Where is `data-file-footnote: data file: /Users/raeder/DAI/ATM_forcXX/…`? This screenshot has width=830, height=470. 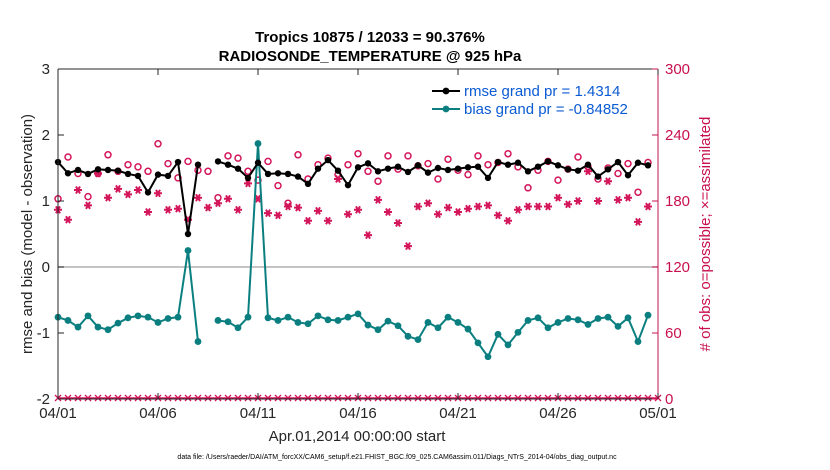 data-file-footnote: data file: /Users/raeder/DAI/ATM_forcXX/… is located at coordinates (397, 457).